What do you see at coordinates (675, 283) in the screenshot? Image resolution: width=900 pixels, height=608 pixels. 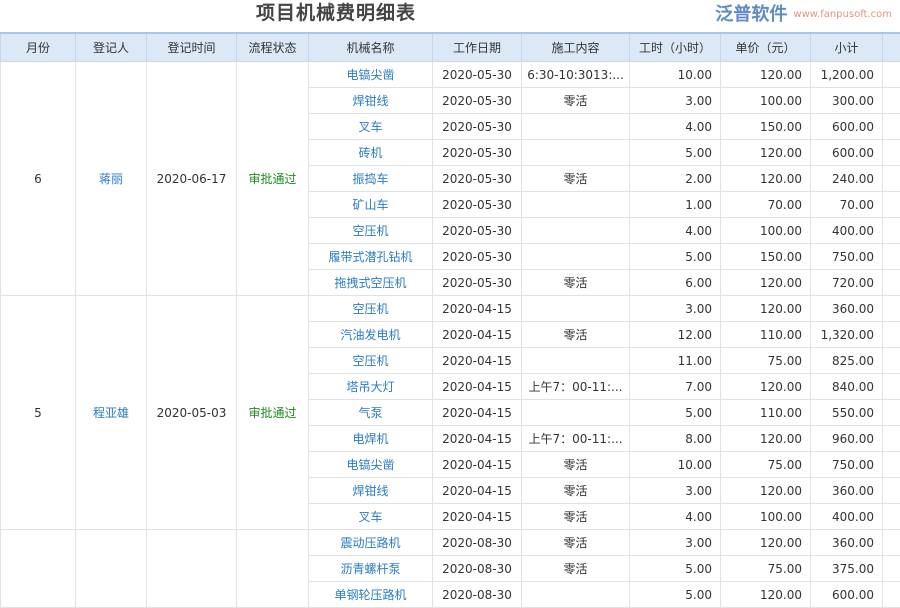 I see `hours-cell: 6.00` at bounding box center [675, 283].